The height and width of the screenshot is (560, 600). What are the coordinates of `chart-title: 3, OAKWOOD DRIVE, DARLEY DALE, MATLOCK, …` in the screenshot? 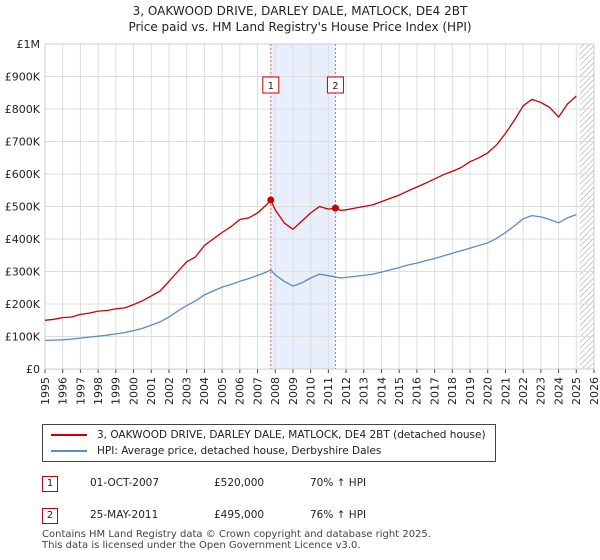 It's located at (300, 11).